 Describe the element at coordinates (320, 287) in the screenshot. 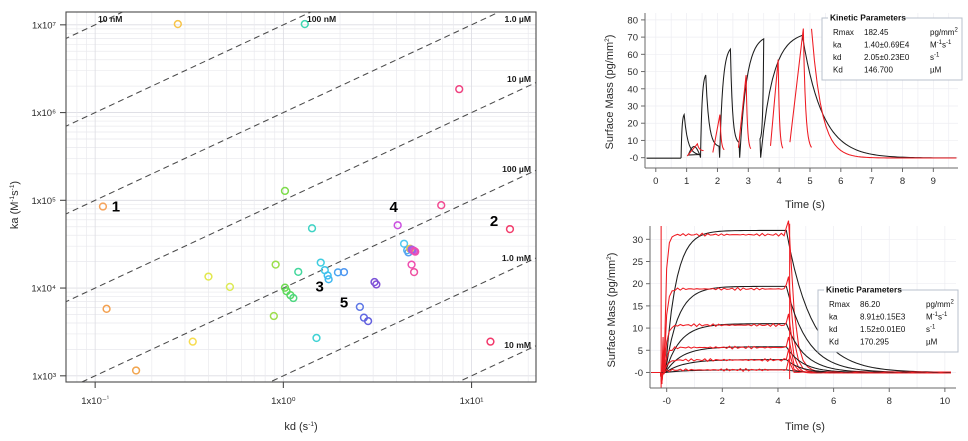

I see `callout-3: 3` at that location.